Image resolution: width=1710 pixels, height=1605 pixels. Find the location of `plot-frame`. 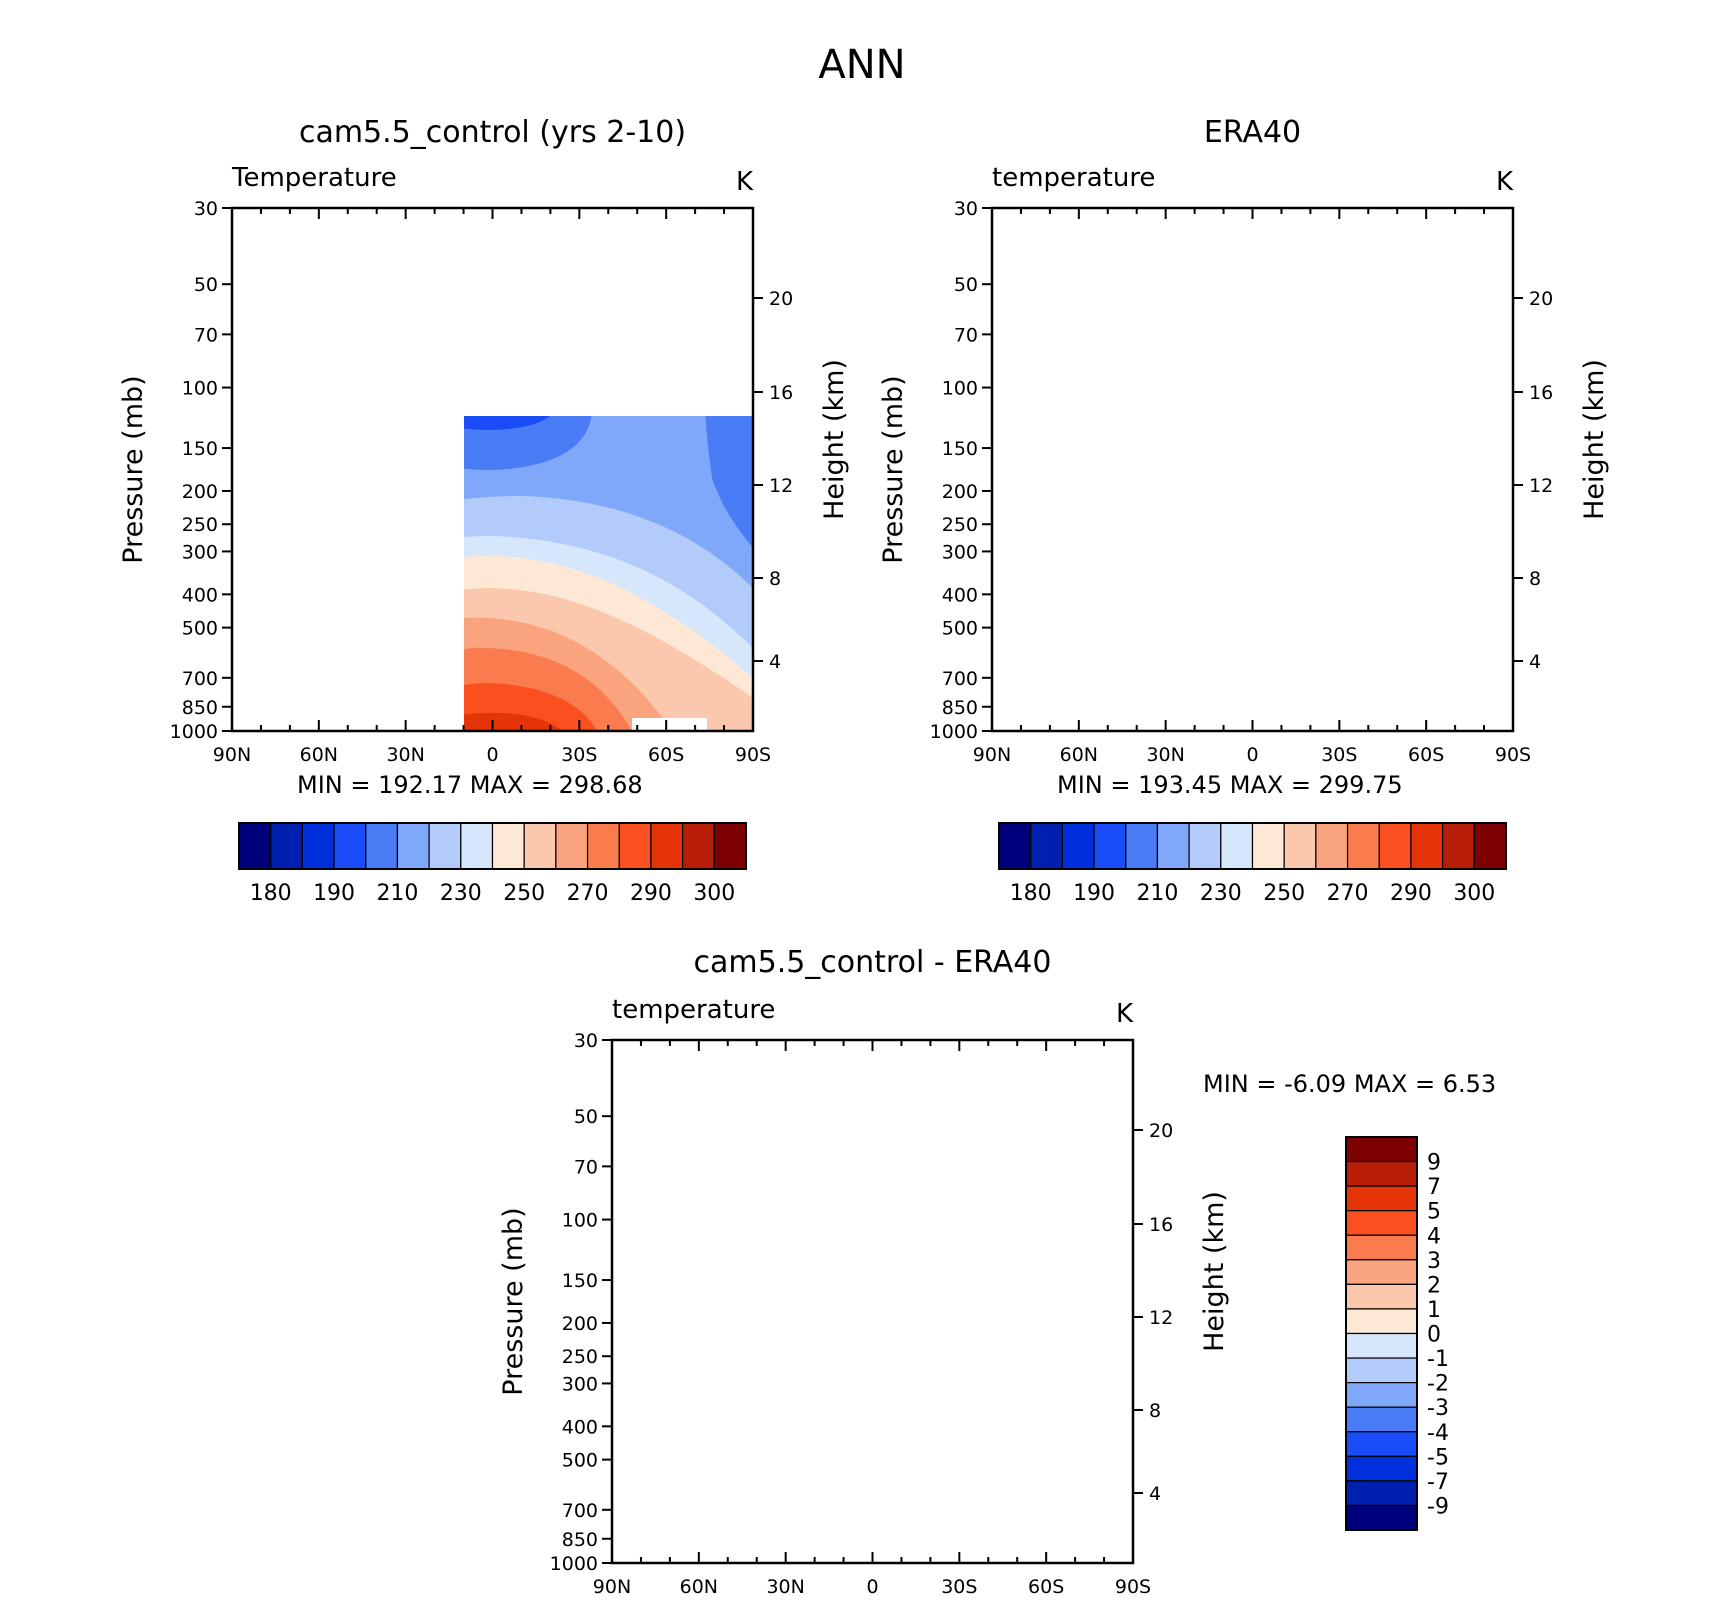

plot-frame is located at coordinates (1252, 469).